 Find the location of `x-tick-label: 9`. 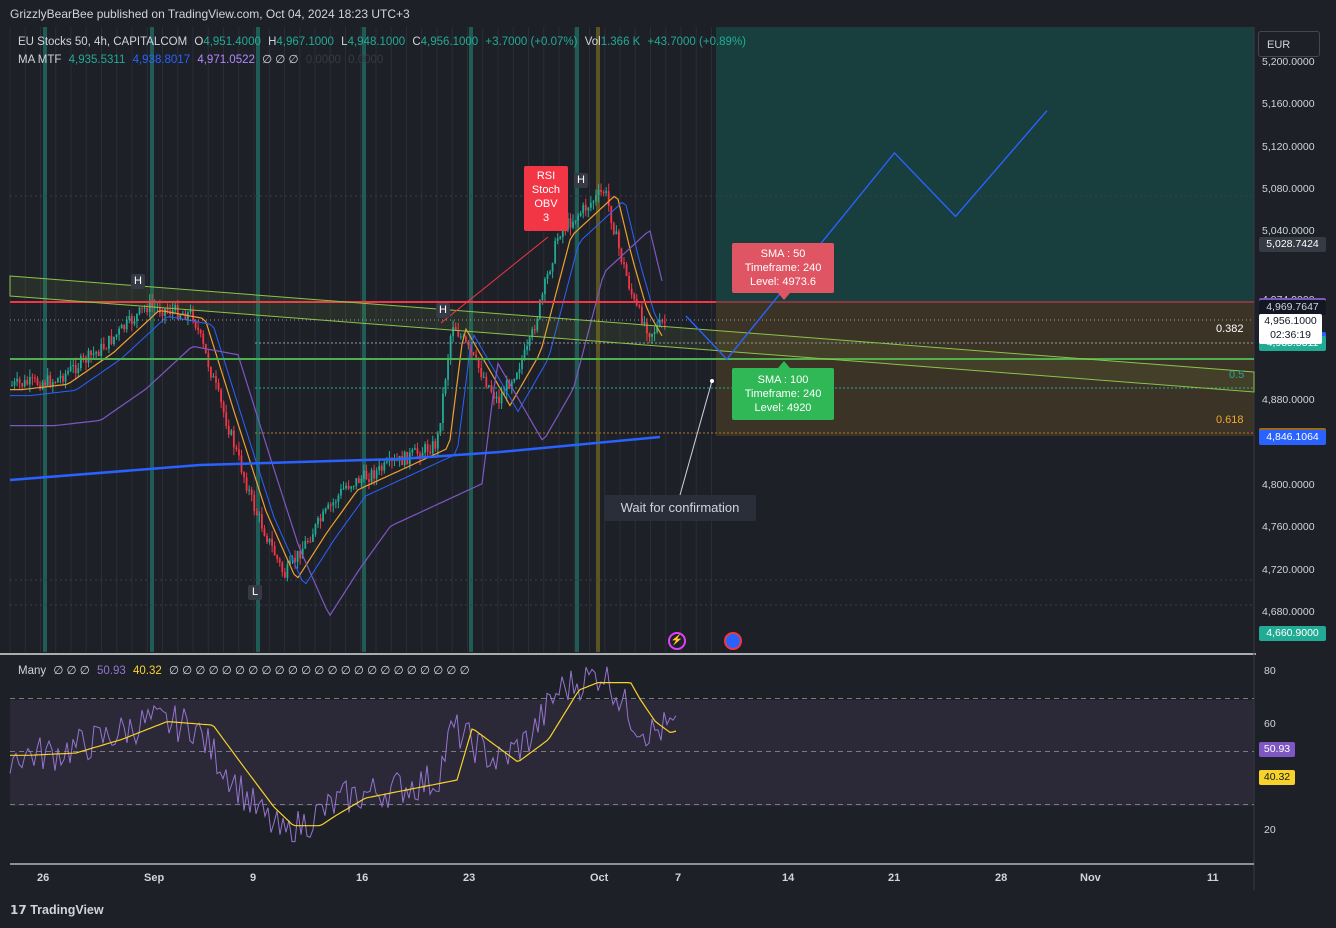

x-tick-label: 9 is located at coordinates (253, 878).